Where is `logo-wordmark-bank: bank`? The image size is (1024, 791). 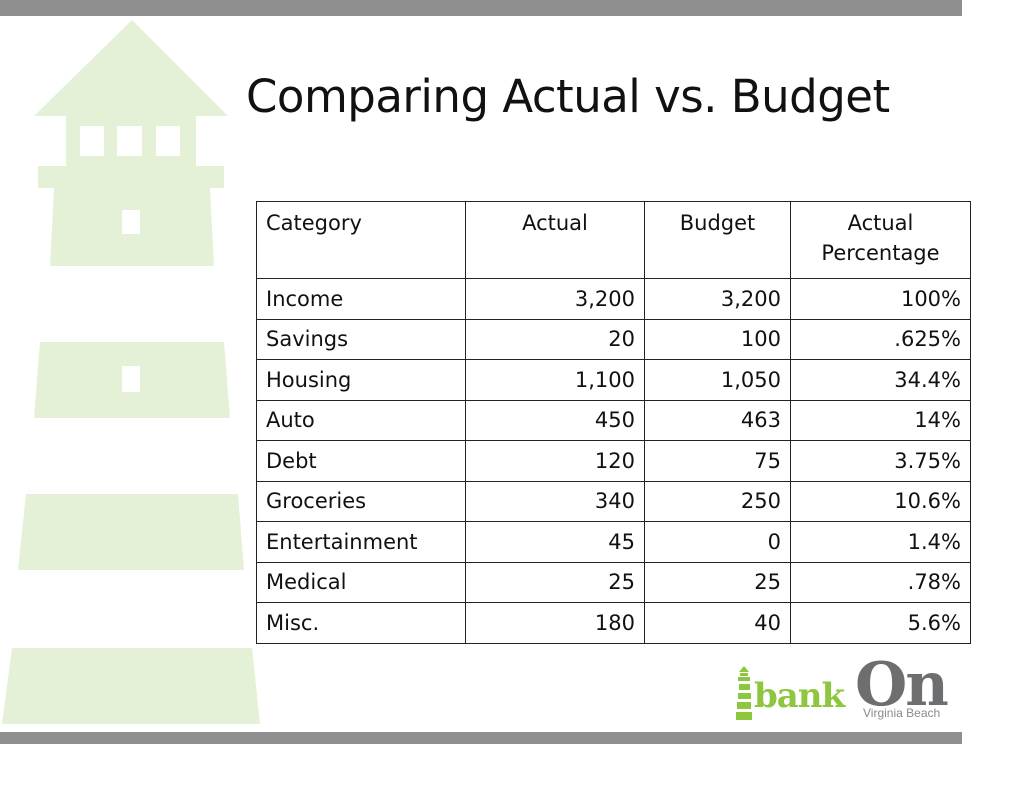
logo-wordmark-bank: bank is located at coordinates (799, 696).